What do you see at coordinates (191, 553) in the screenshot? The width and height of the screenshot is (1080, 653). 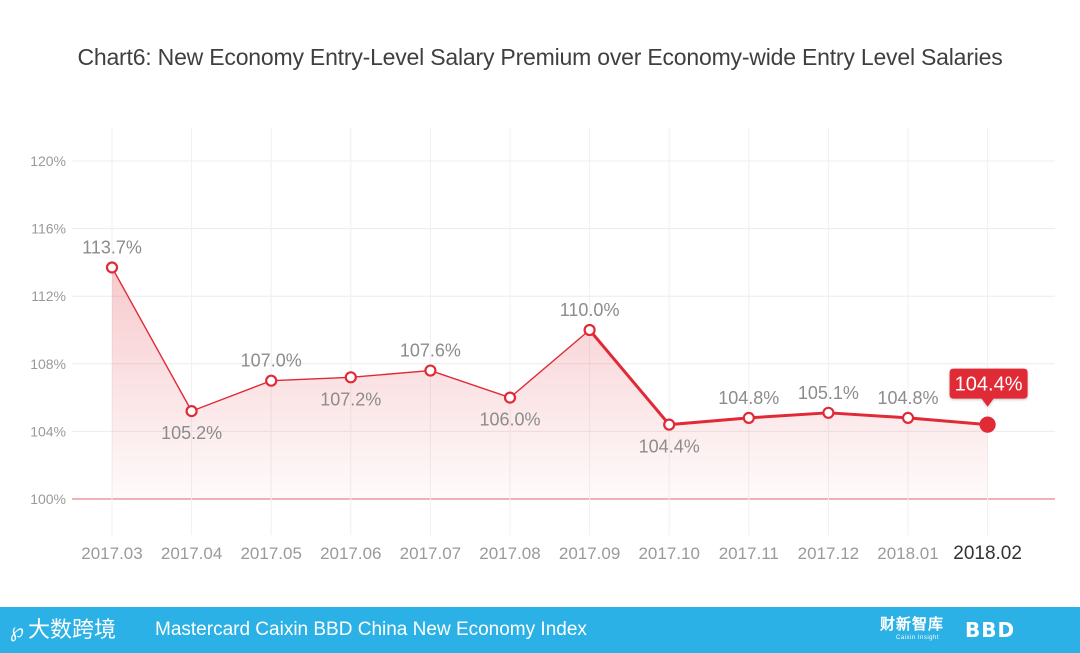 I see `x-tick-label: 2017.04` at bounding box center [191, 553].